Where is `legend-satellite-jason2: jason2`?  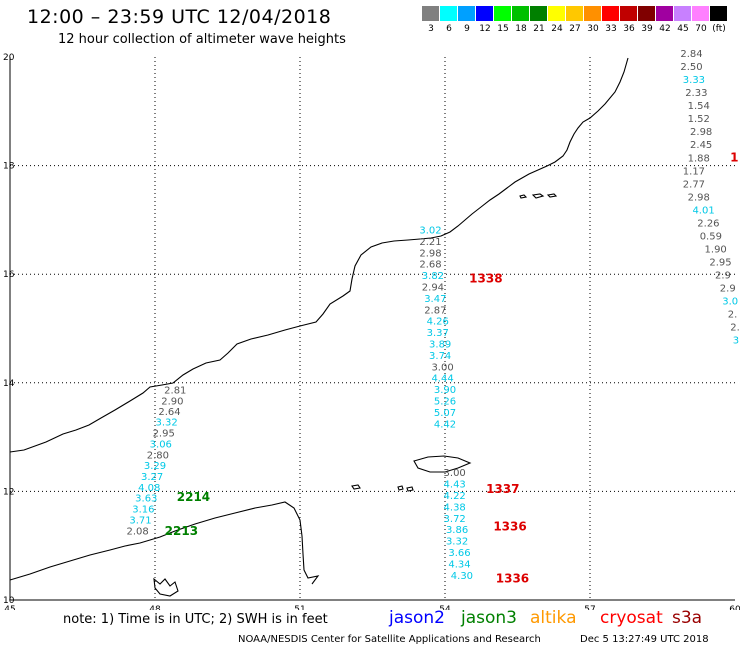 legend-satellite-jason2: jason2 is located at coordinates (417, 618).